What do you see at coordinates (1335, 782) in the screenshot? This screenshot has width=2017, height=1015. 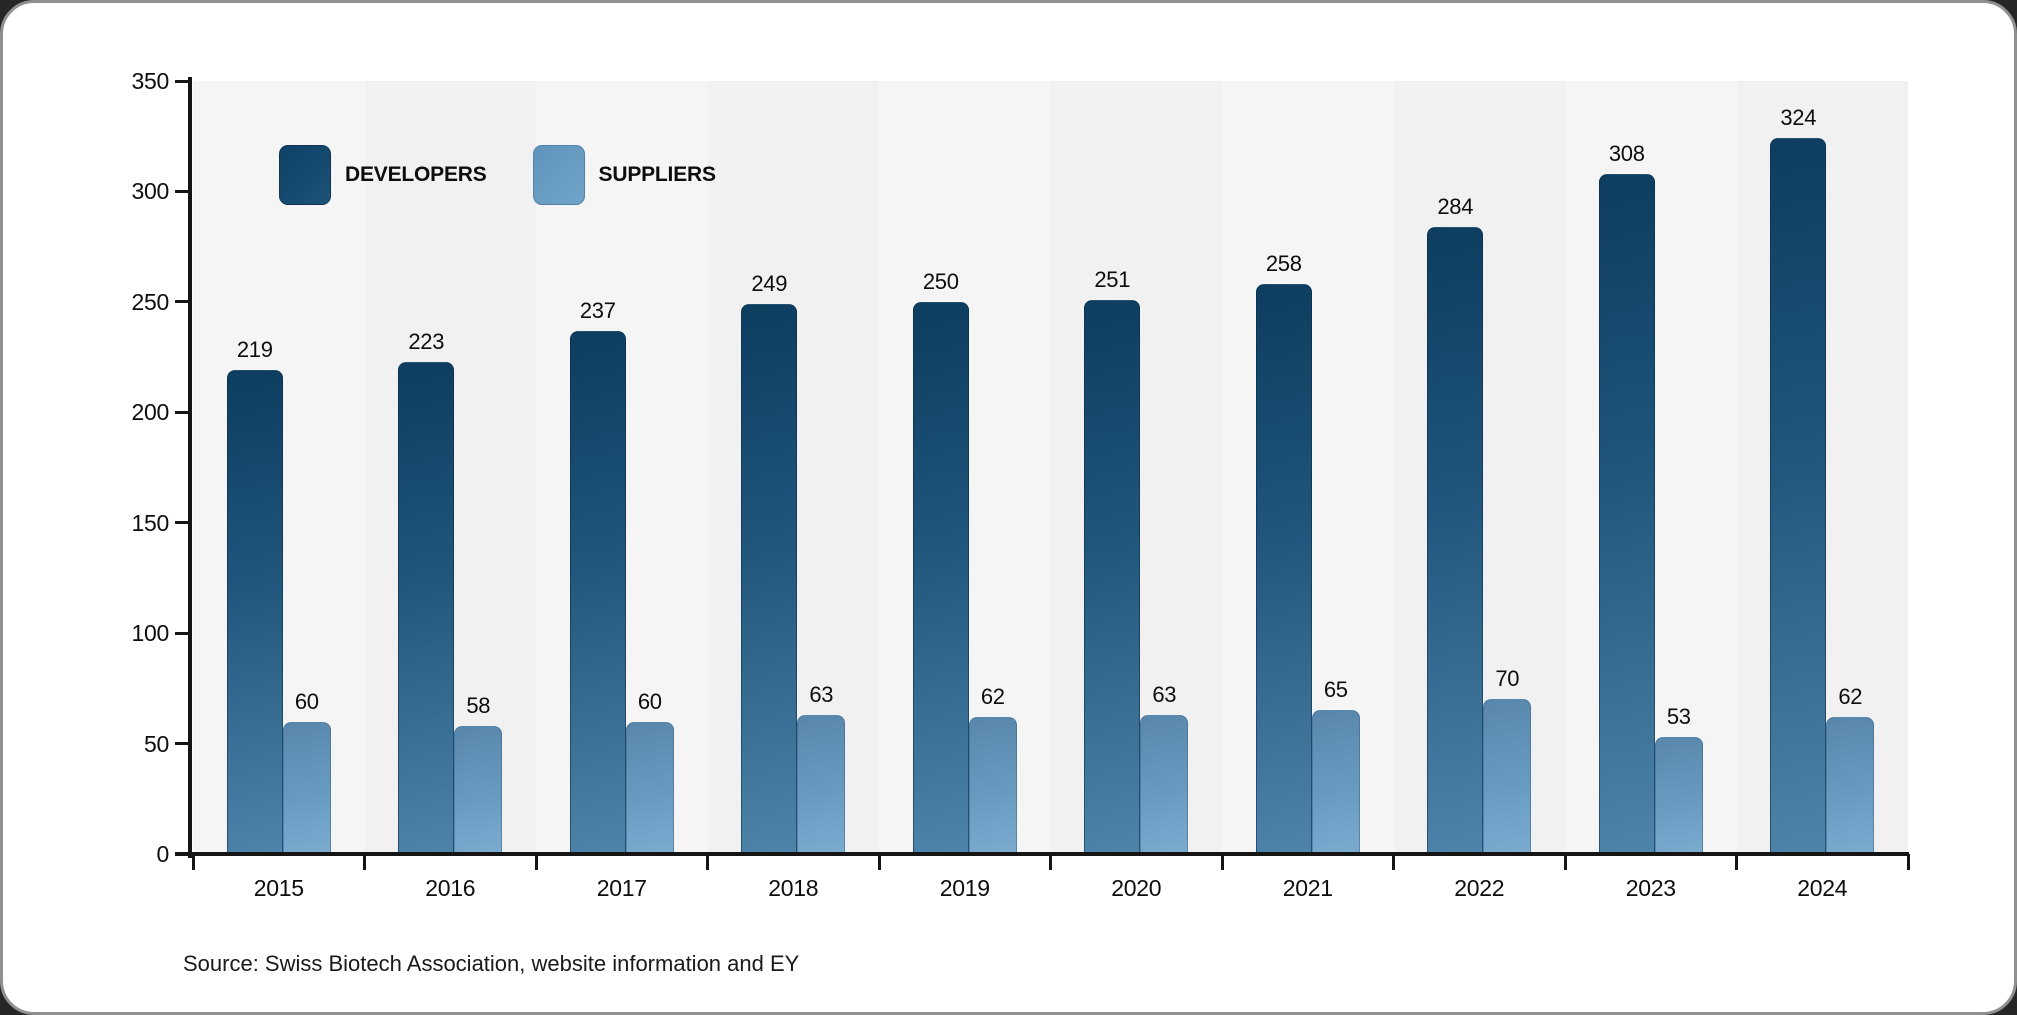 I see `bar-suppliers-2021` at bounding box center [1335, 782].